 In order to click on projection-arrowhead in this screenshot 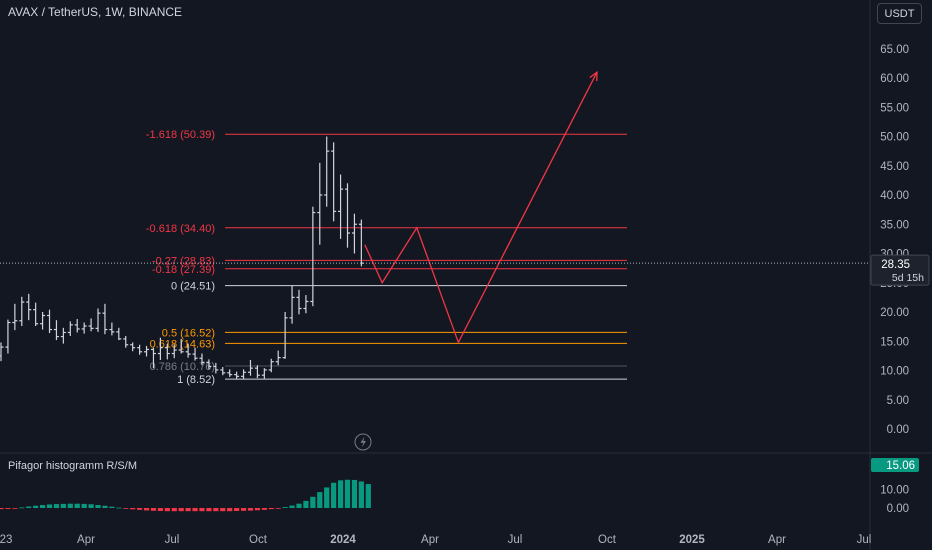, I will do `click(593, 76)`.